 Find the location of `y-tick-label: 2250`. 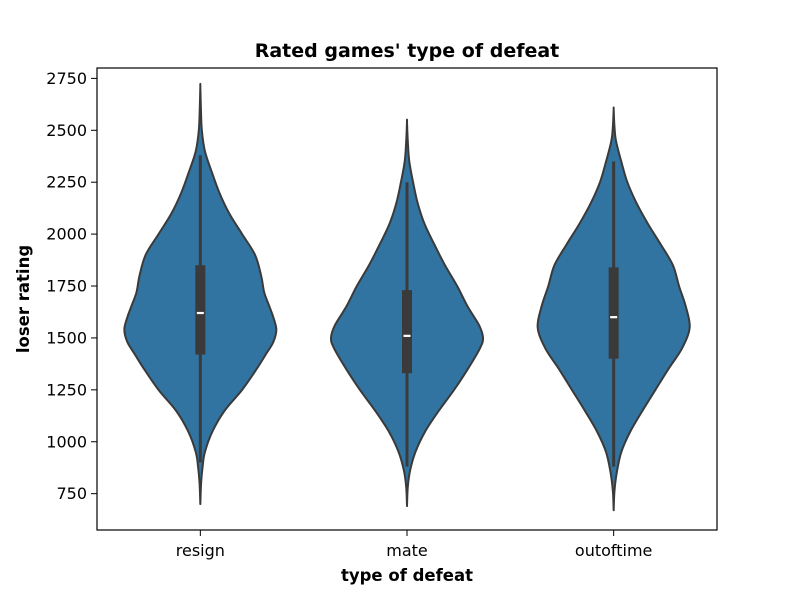

y-tick-label: 2250 is located at coordinates (66, 182).